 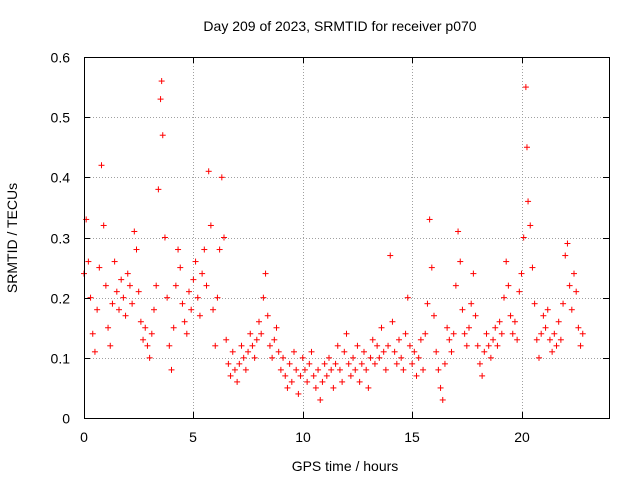 What do you see at coordinates (61, 239) in the screenshot?
I see `y-tick-label: 0.3` at bounding box center [61, 239].